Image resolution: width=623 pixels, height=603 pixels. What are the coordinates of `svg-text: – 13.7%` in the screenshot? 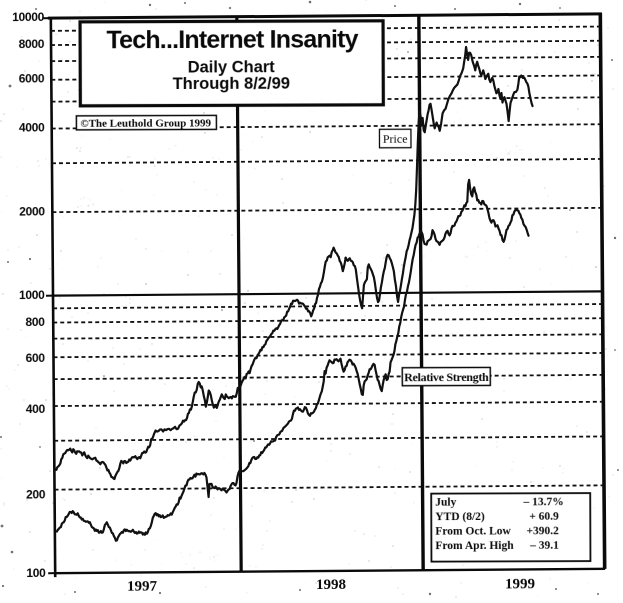 It's located at (542, 502).